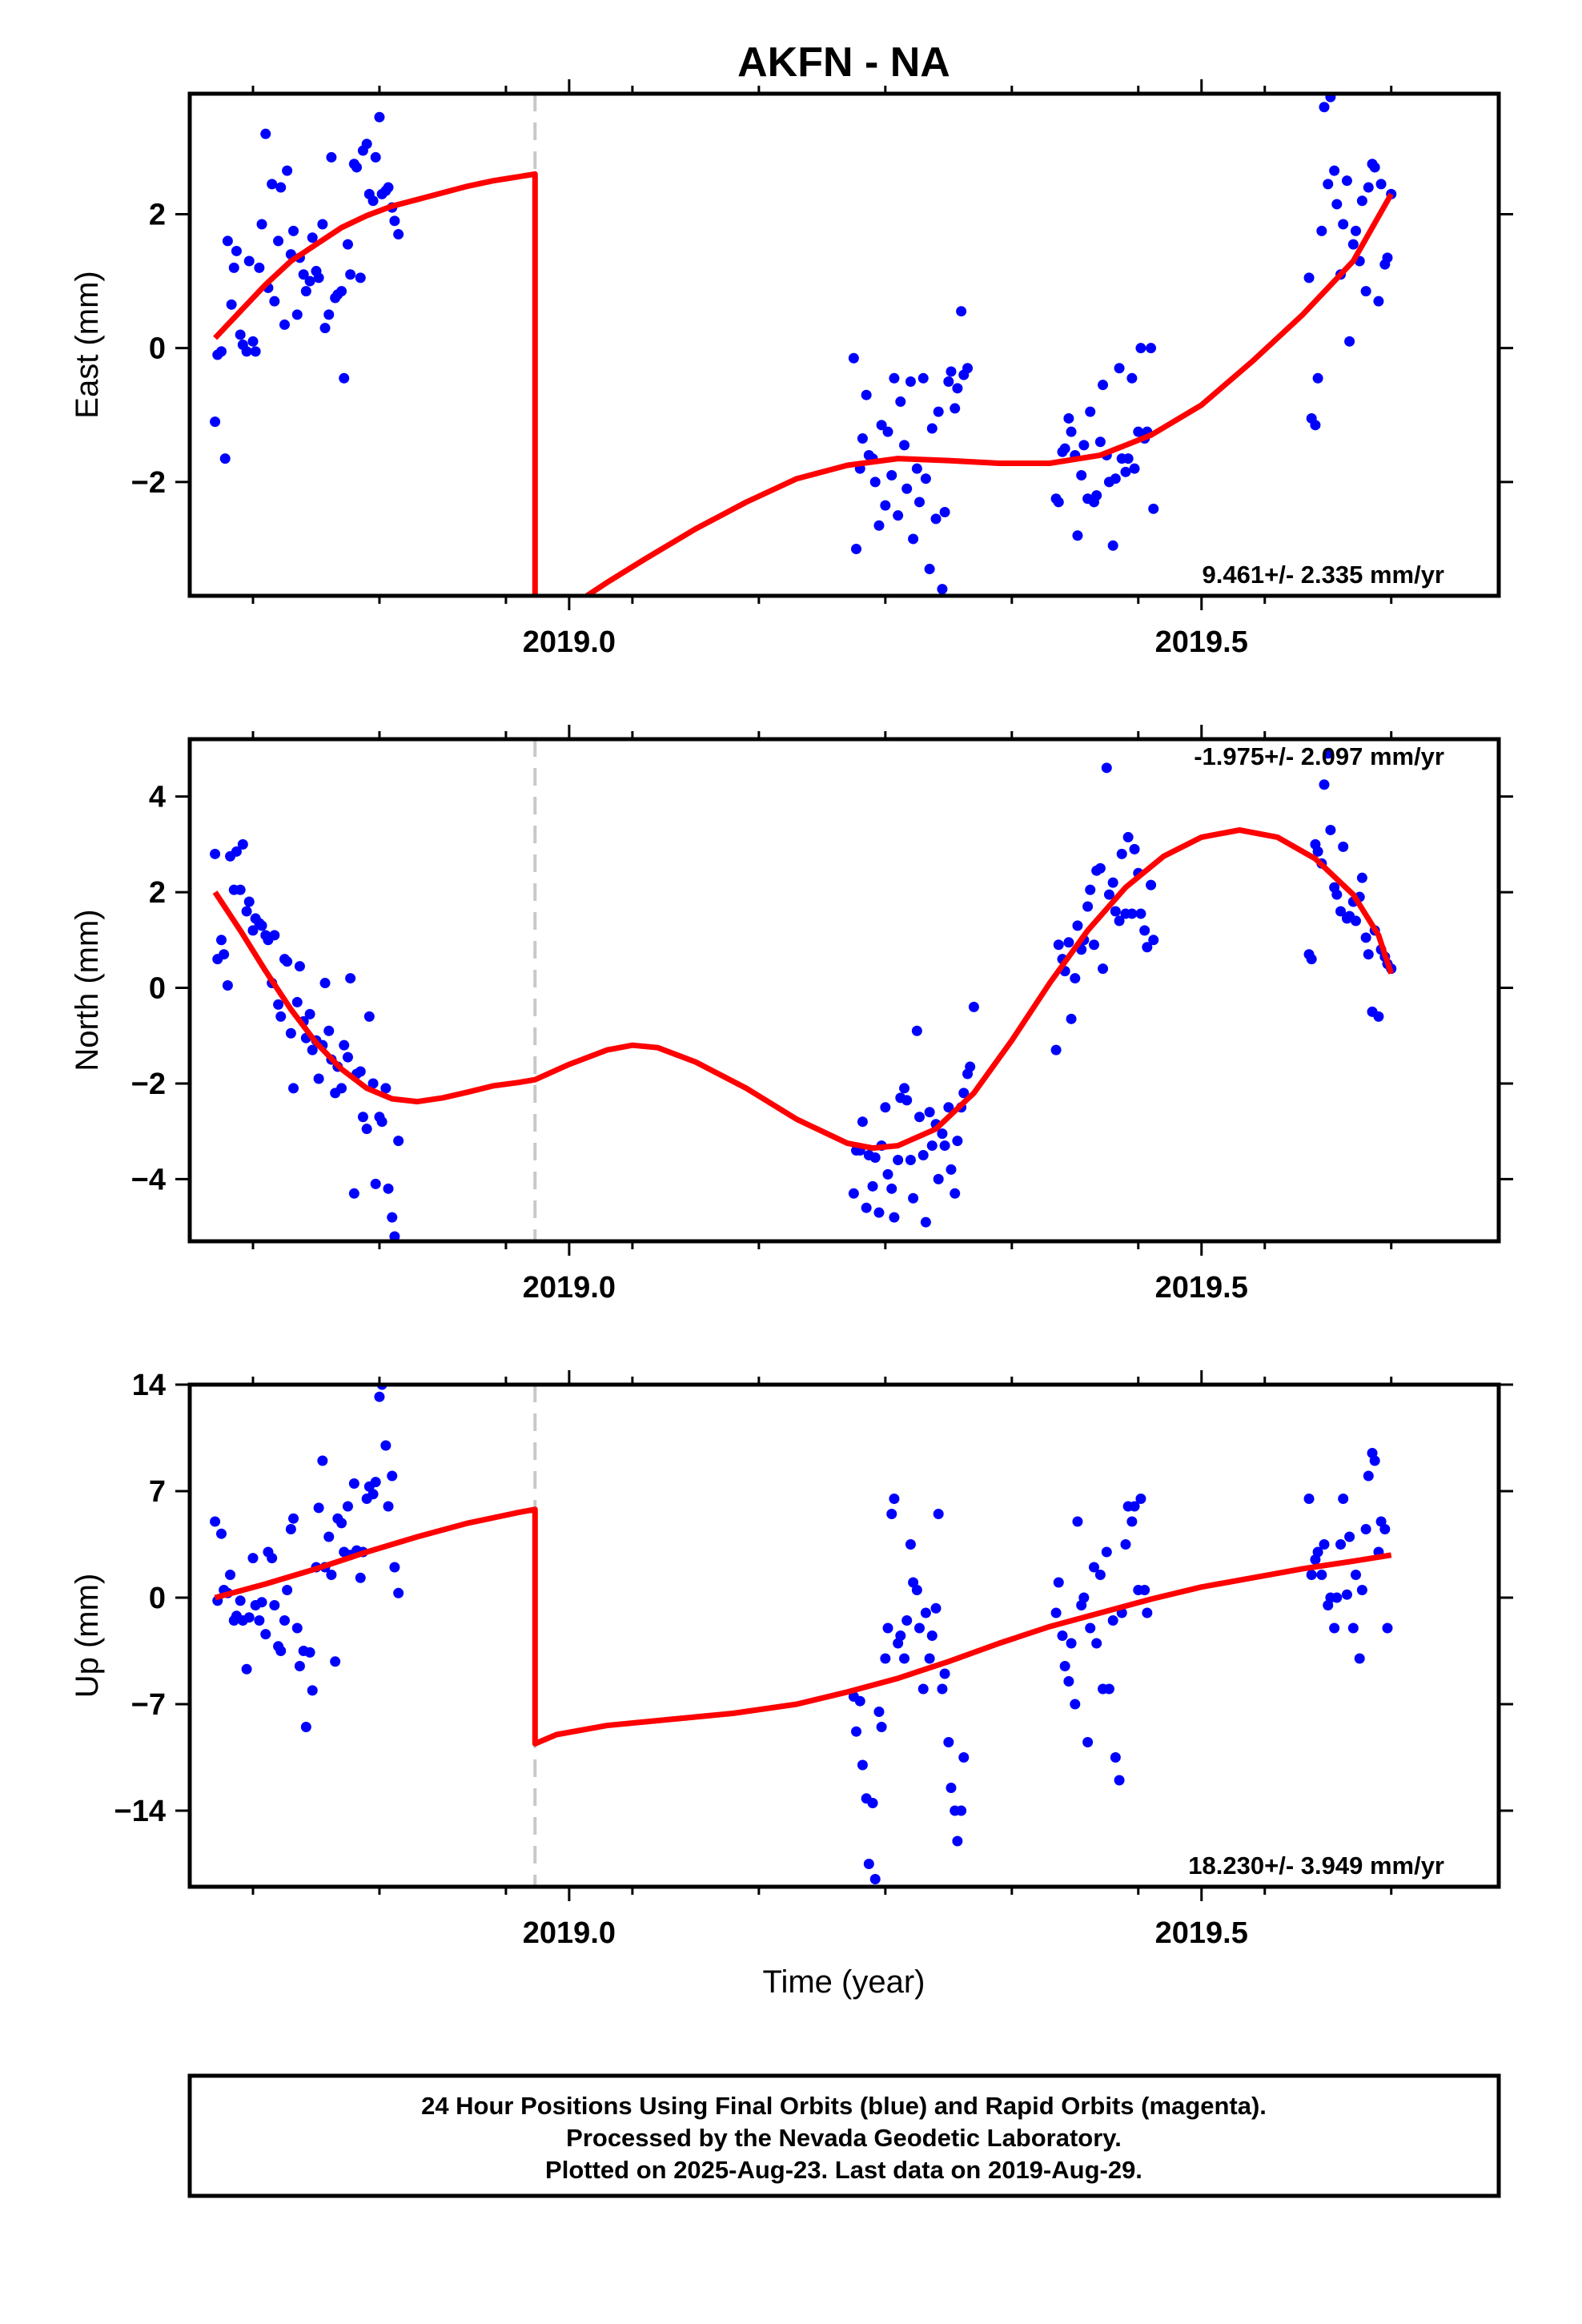  What do you see at coordinates (569, 642) in the screenshot?
I see `x-tick-label: 2019.0` at bounding box center [569, 642].